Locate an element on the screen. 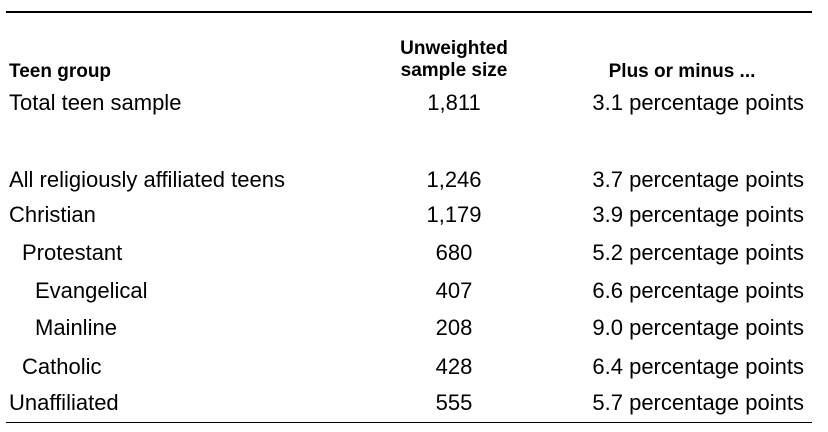 This screenshot has width=828, height=432. header-sample-size-line1: Unweighted is located at coordinates (454, 48).